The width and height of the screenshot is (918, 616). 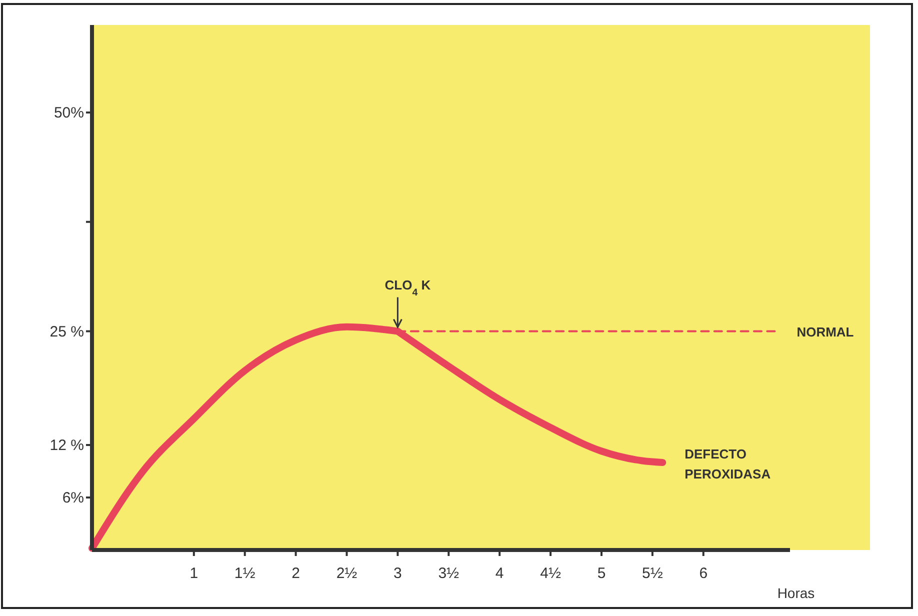 What do you see at coordinates (703, 573) in the screenshot?
I see `x-tick-label: 6` at bounding box center [703, 573].